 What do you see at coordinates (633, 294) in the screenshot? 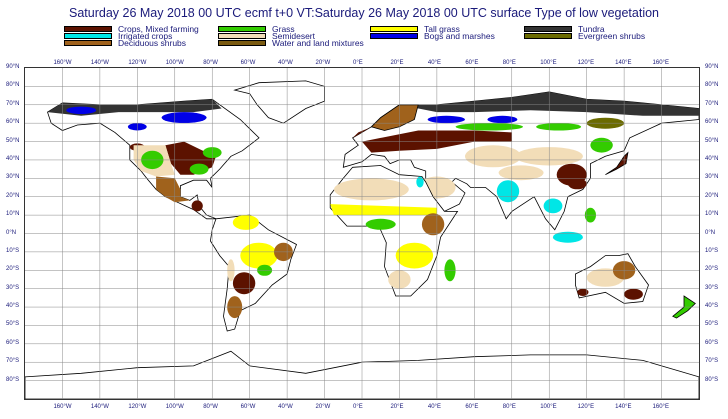
I see `crops-australia` at bounding box center [633, 294].